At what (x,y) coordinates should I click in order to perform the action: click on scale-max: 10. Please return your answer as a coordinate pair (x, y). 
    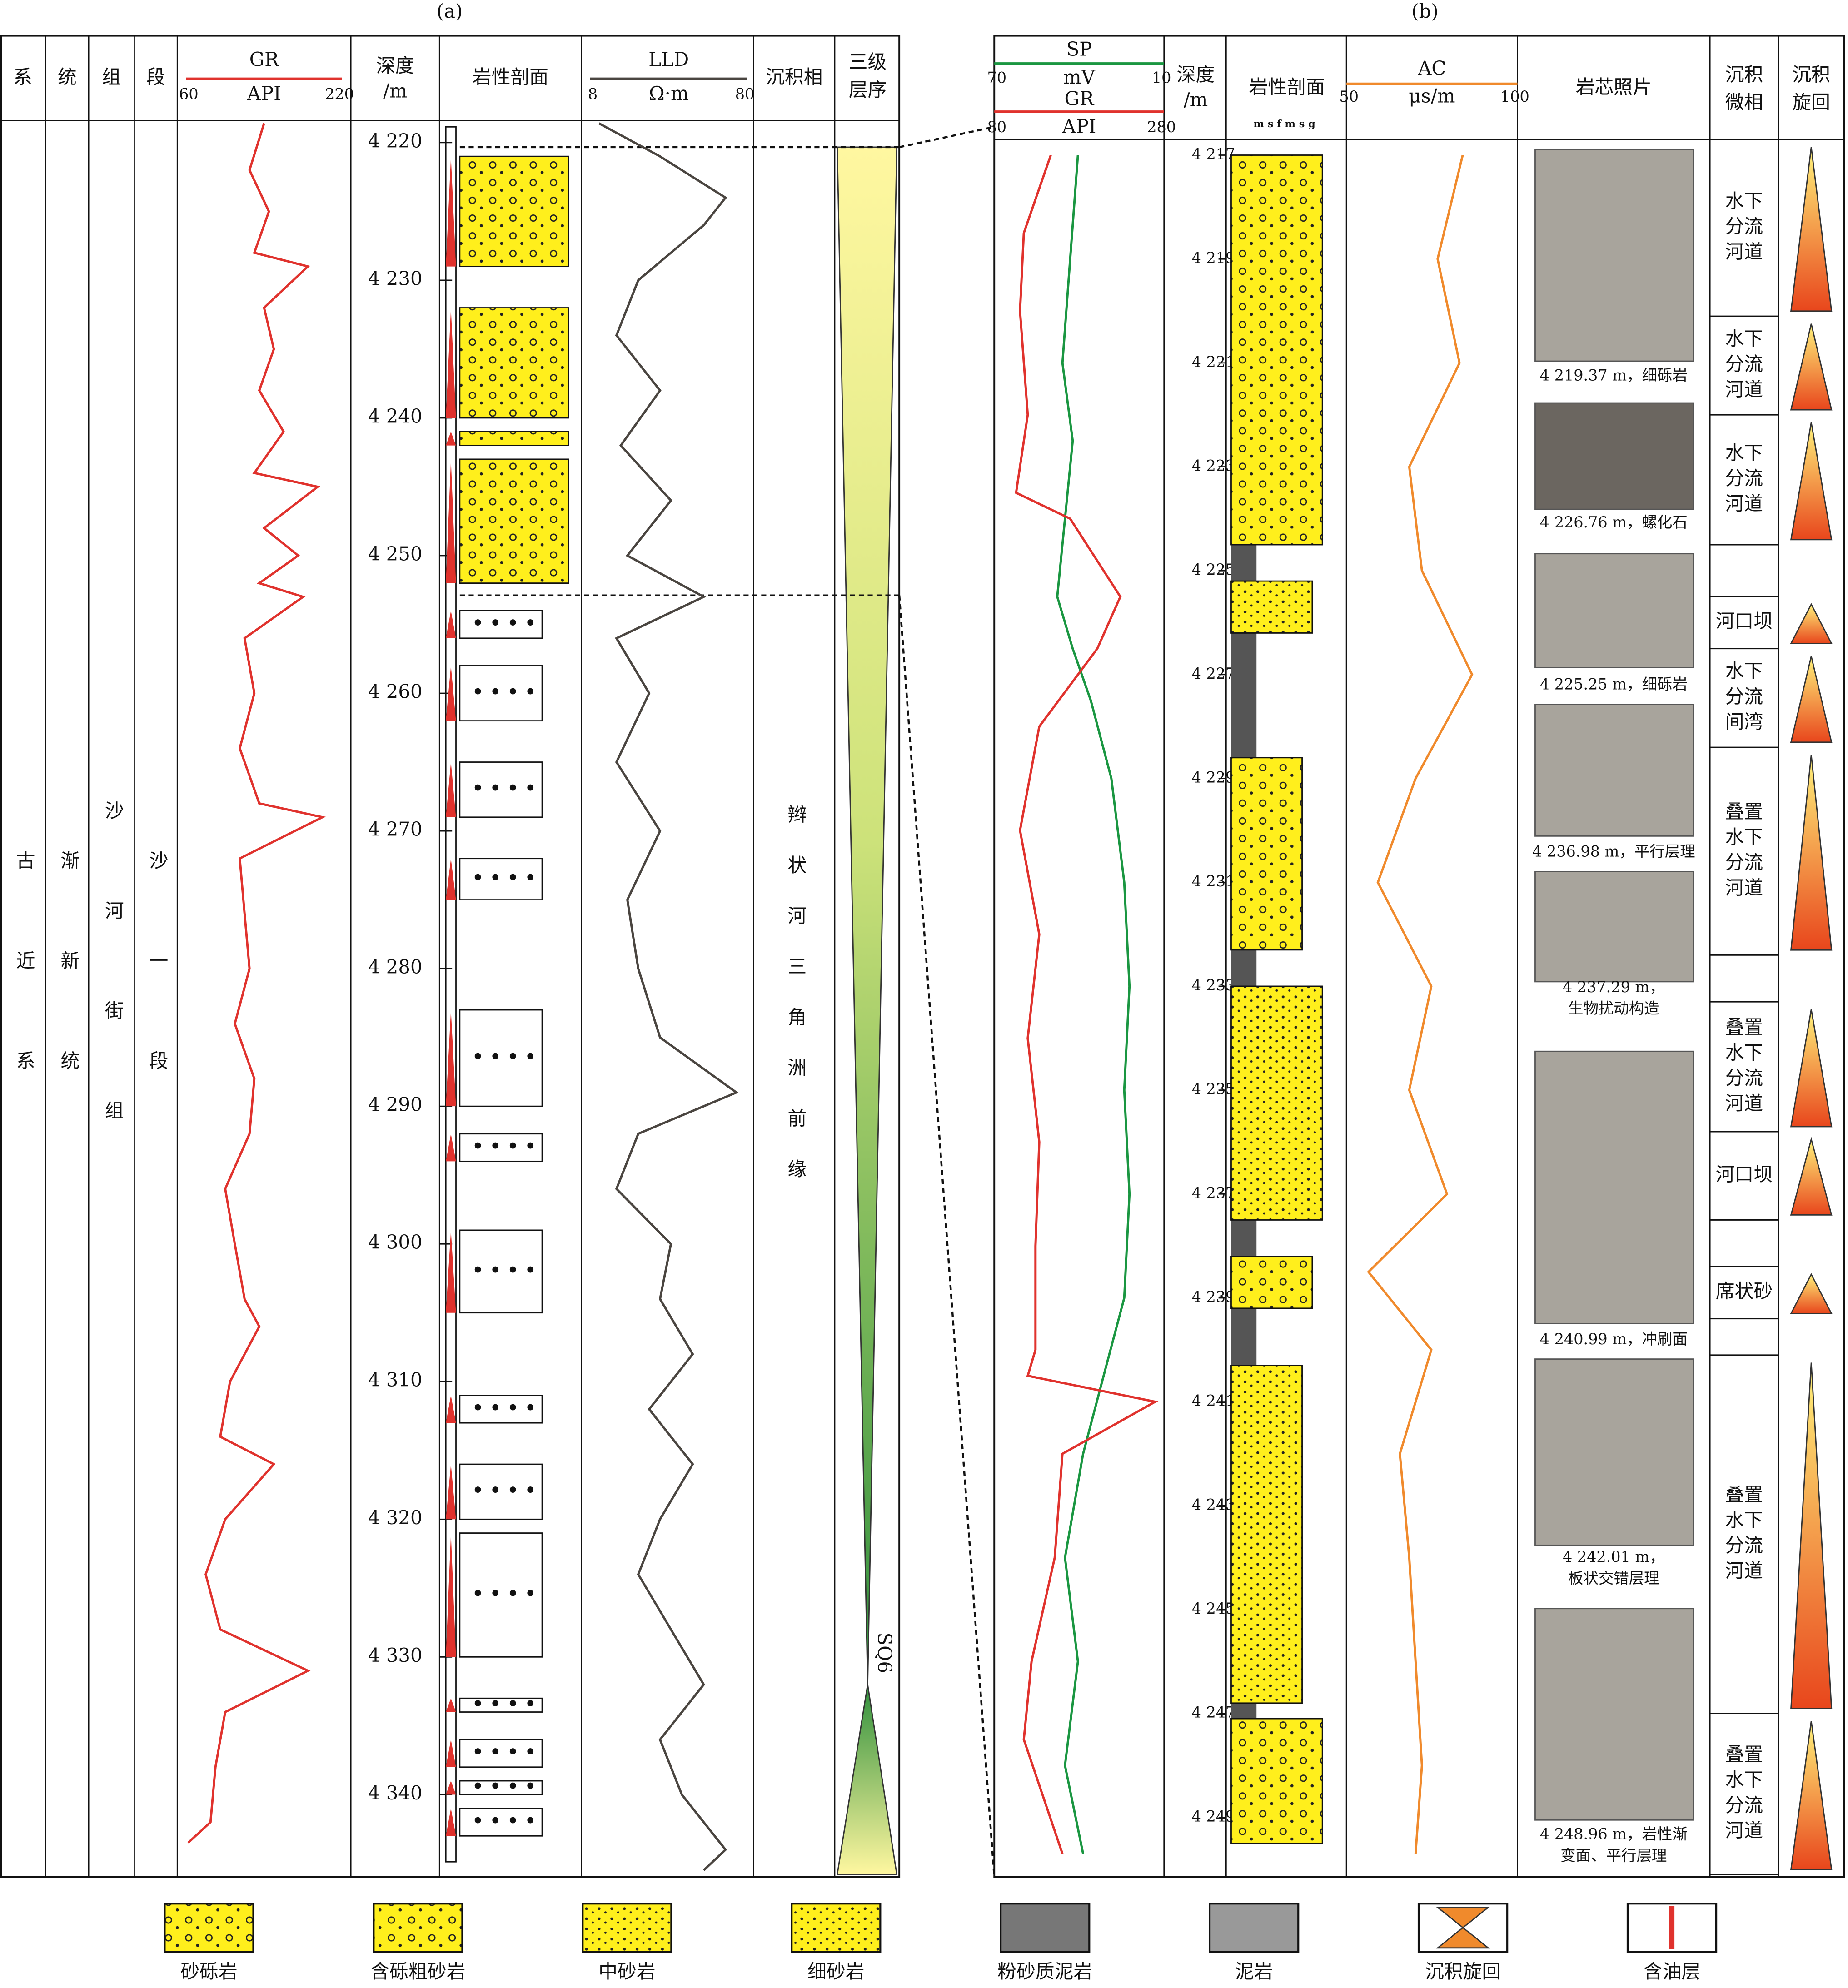
    Looking at the image, I should click on (1161, 78).